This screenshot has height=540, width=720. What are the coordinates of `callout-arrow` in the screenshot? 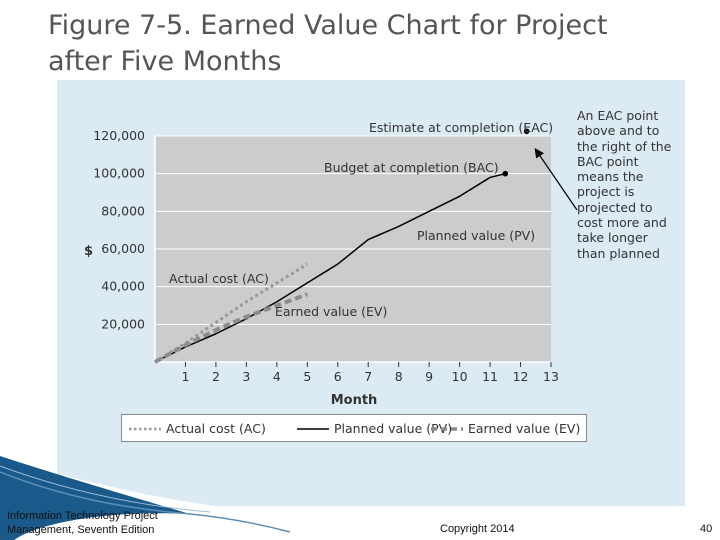 It's located at (556, 179).